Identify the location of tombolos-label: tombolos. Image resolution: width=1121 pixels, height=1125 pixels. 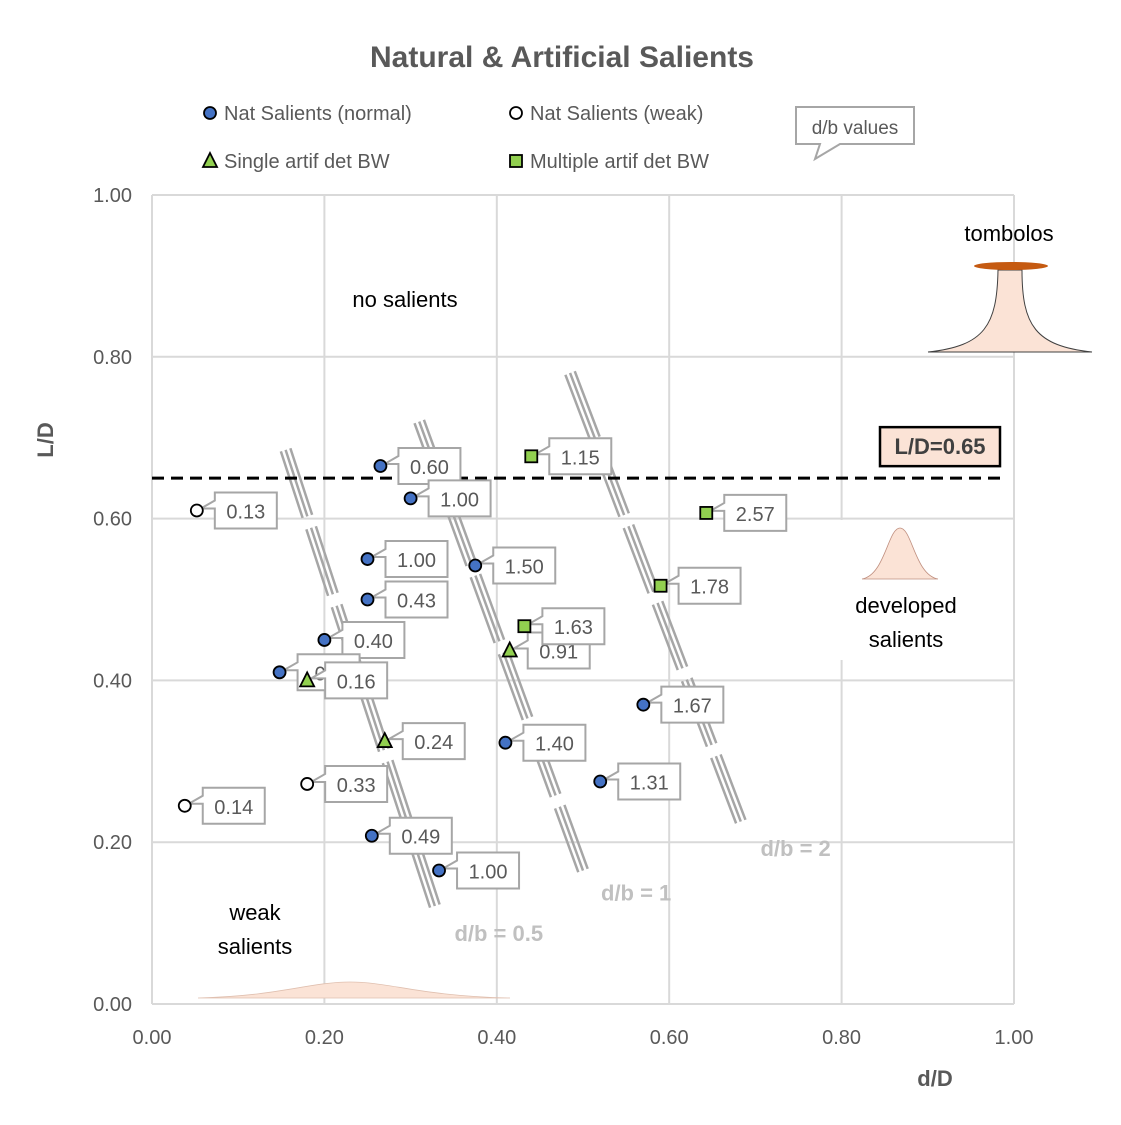
(1008, 233).